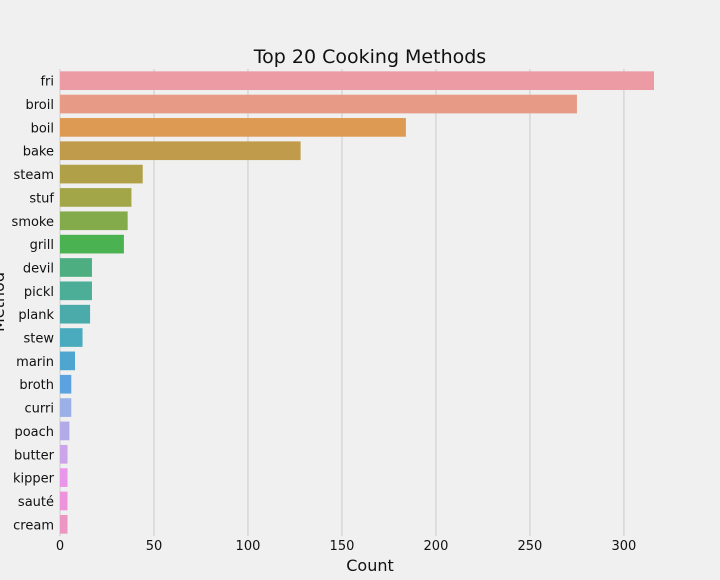 This screenshot has height=580, width=720. I want to click on bar-fri, so click(357, 81).